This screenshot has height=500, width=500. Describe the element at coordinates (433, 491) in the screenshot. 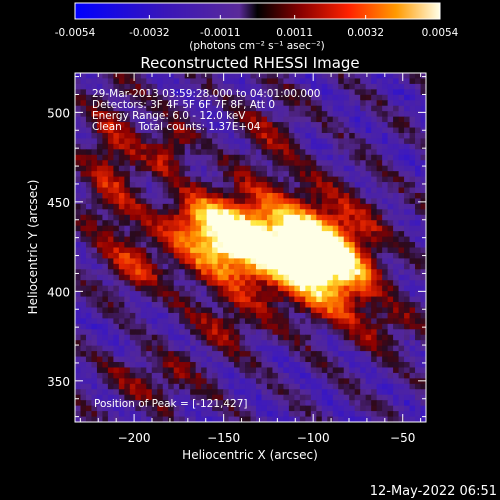

I see `footer-timestamp: 12-May-2022 06:51` at that location.